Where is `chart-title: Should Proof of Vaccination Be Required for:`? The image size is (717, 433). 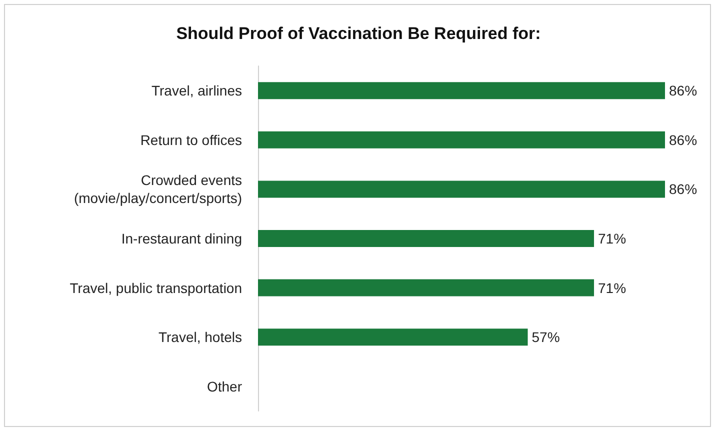
chart-title: Should Proof of Vaccination Be Required for: is located at coordinates (358, 33).